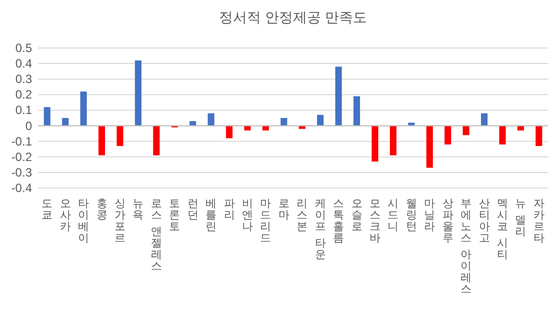 This screenshot has height=317, width=558. What do you see at coordinates (520, 218) in the screenshot?
I see `x-tick-label: 뉴 델리` at bounding box center [520, 218].